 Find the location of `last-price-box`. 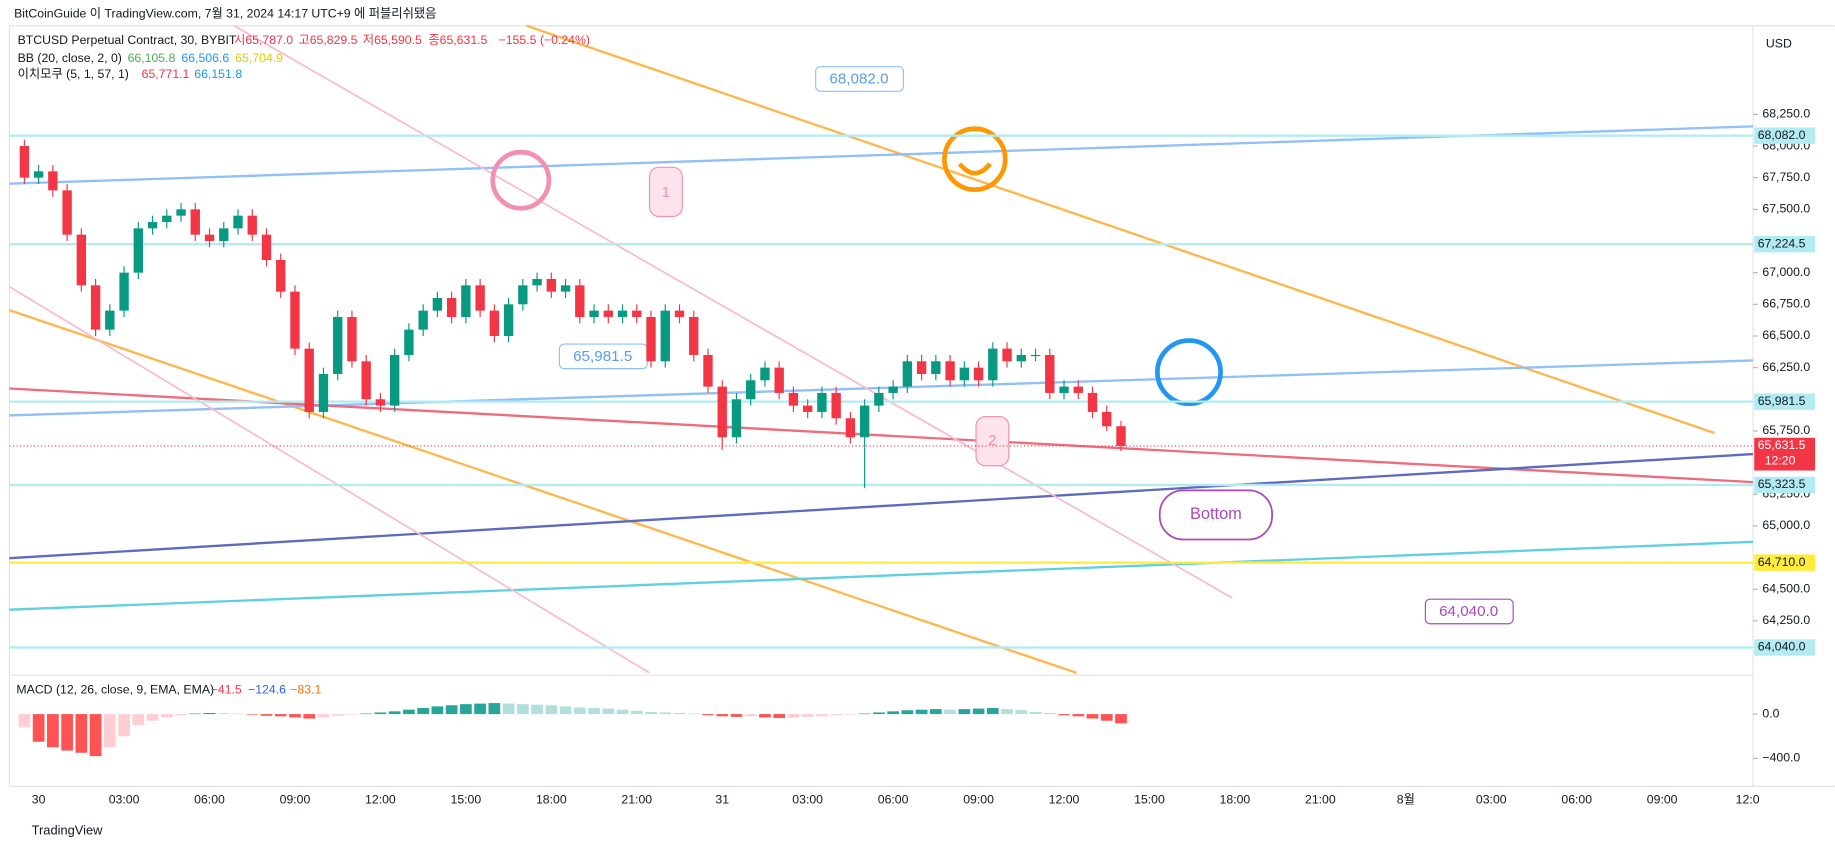

last-price-box is located at coordinates (1785, 454).